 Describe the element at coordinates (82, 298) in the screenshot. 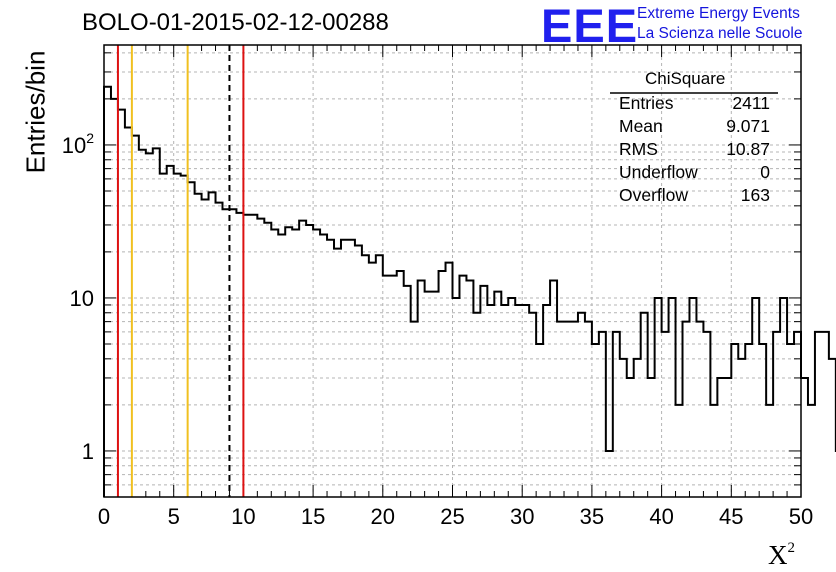

I see `y-tick-label: 10` at that location.